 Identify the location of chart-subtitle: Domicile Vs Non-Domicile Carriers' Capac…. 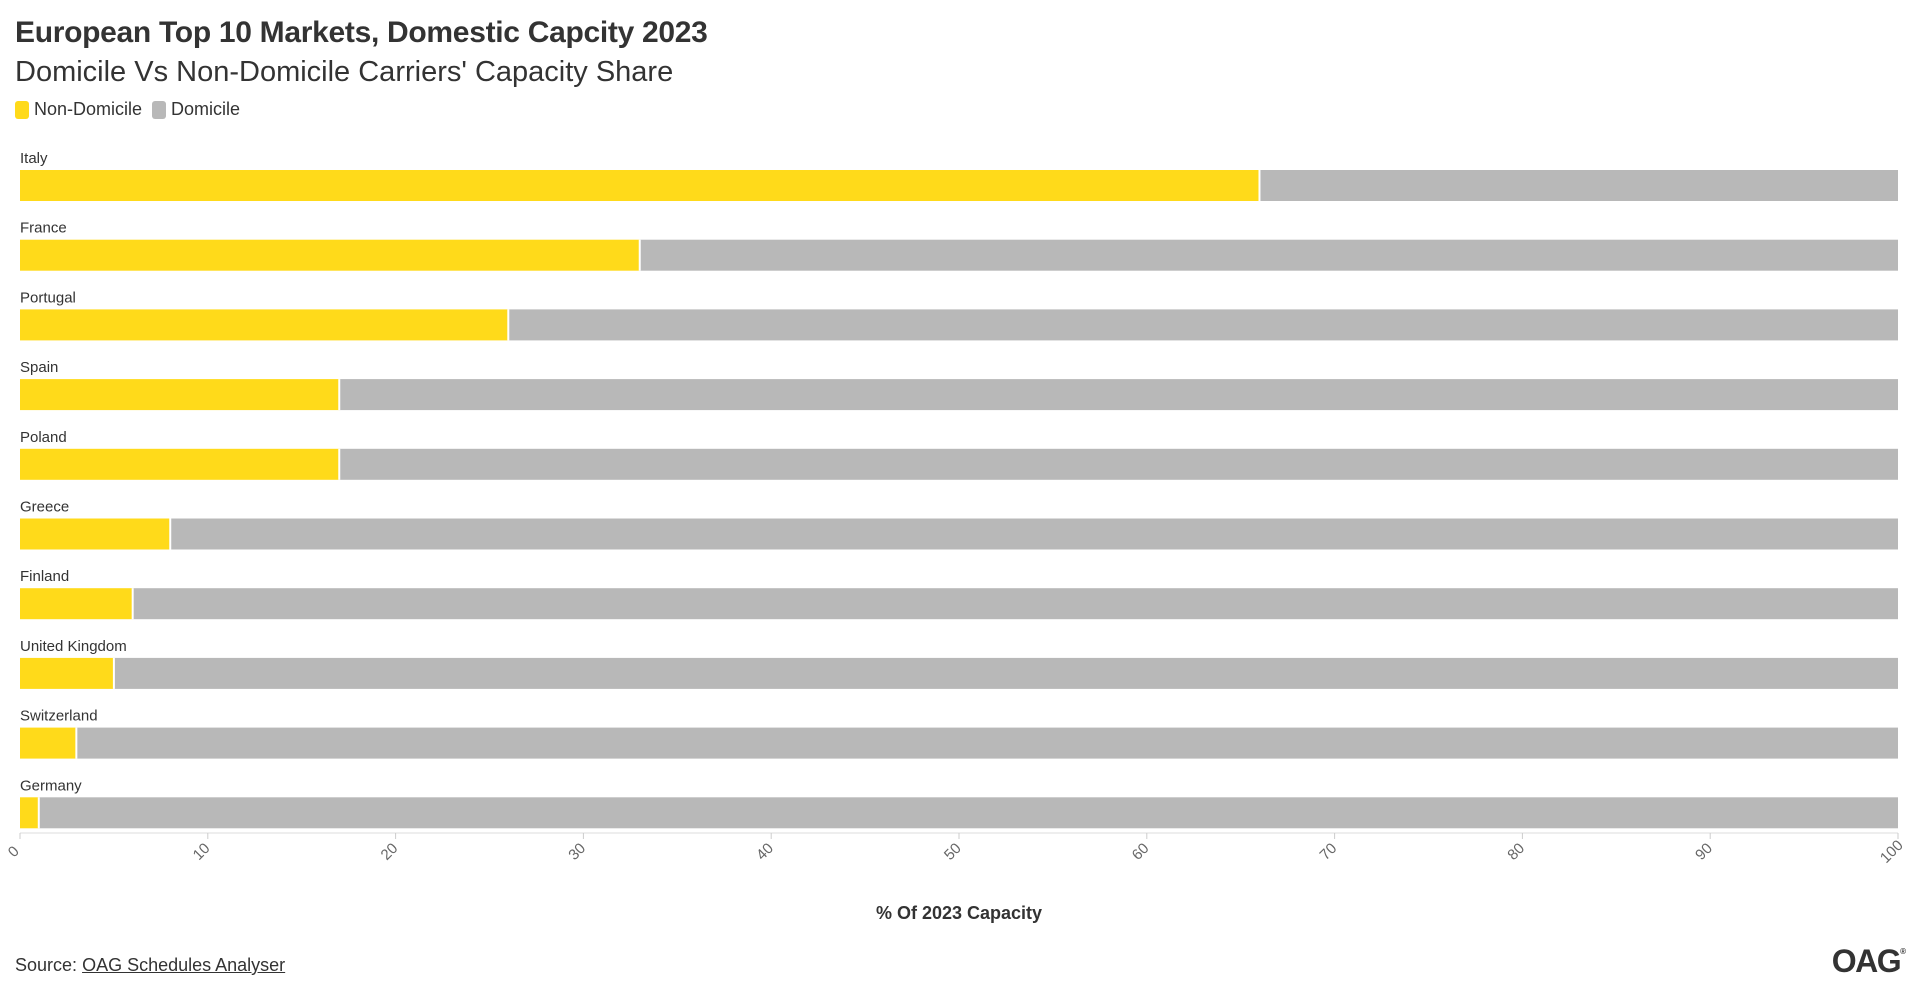
(344, 72).